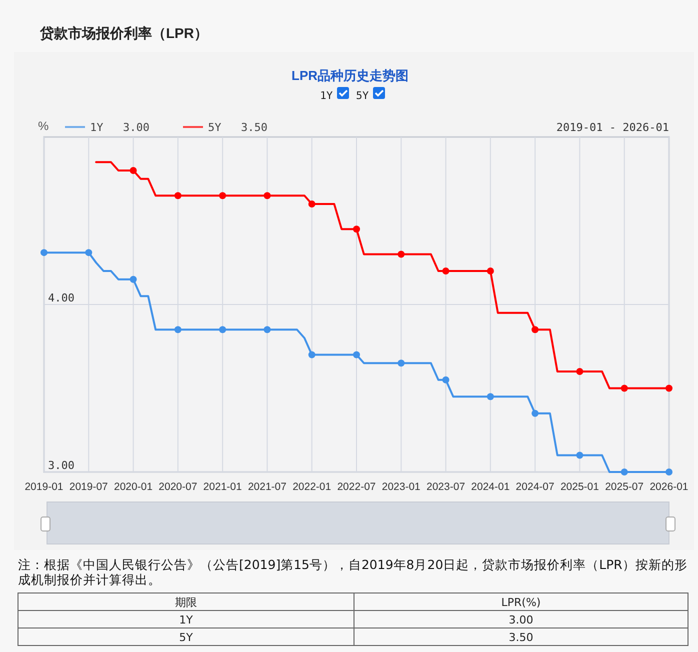  I want to click on x-tick-label: 2024-07, so click(535, 487).